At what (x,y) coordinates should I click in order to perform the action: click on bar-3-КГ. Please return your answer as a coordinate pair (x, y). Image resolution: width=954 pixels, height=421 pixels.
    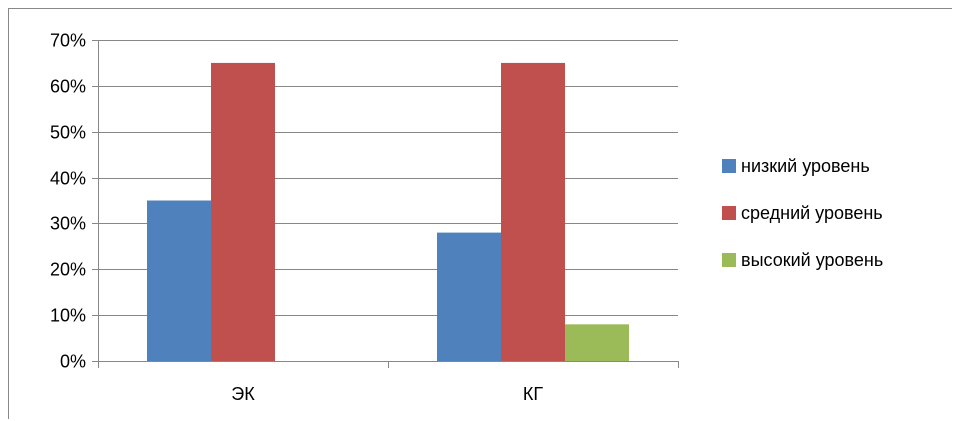
    Looking at the image, I should click on (597, 342).